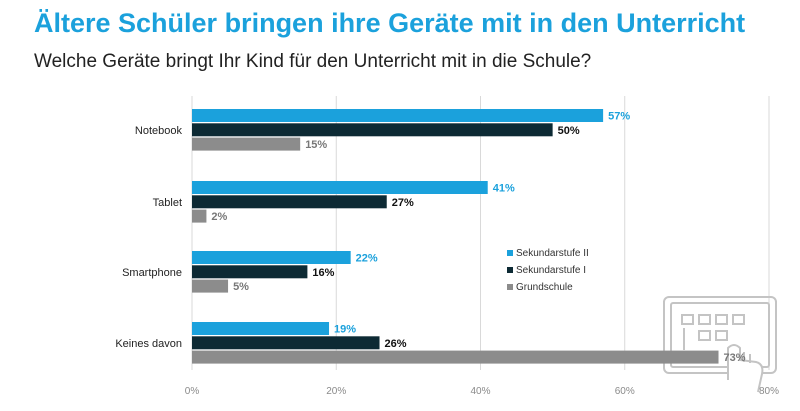 Image resolution: width=800 pixels, height=411 pixels. Describe the element at coordinates (504, 189) in the screenshot. I see `value-label: 41%` at that location.